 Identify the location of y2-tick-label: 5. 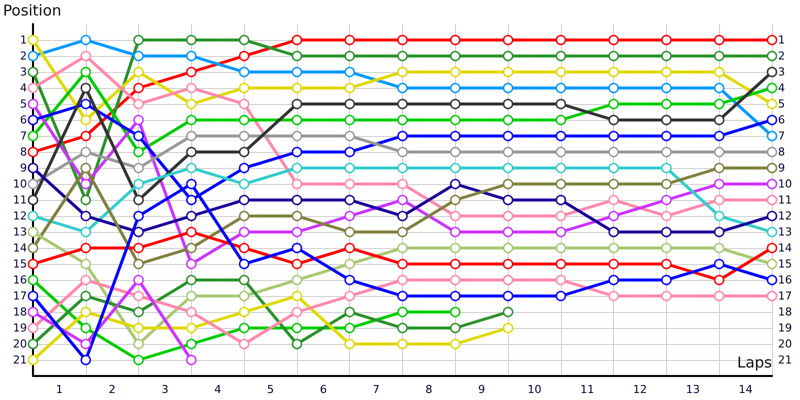
(781, 104).